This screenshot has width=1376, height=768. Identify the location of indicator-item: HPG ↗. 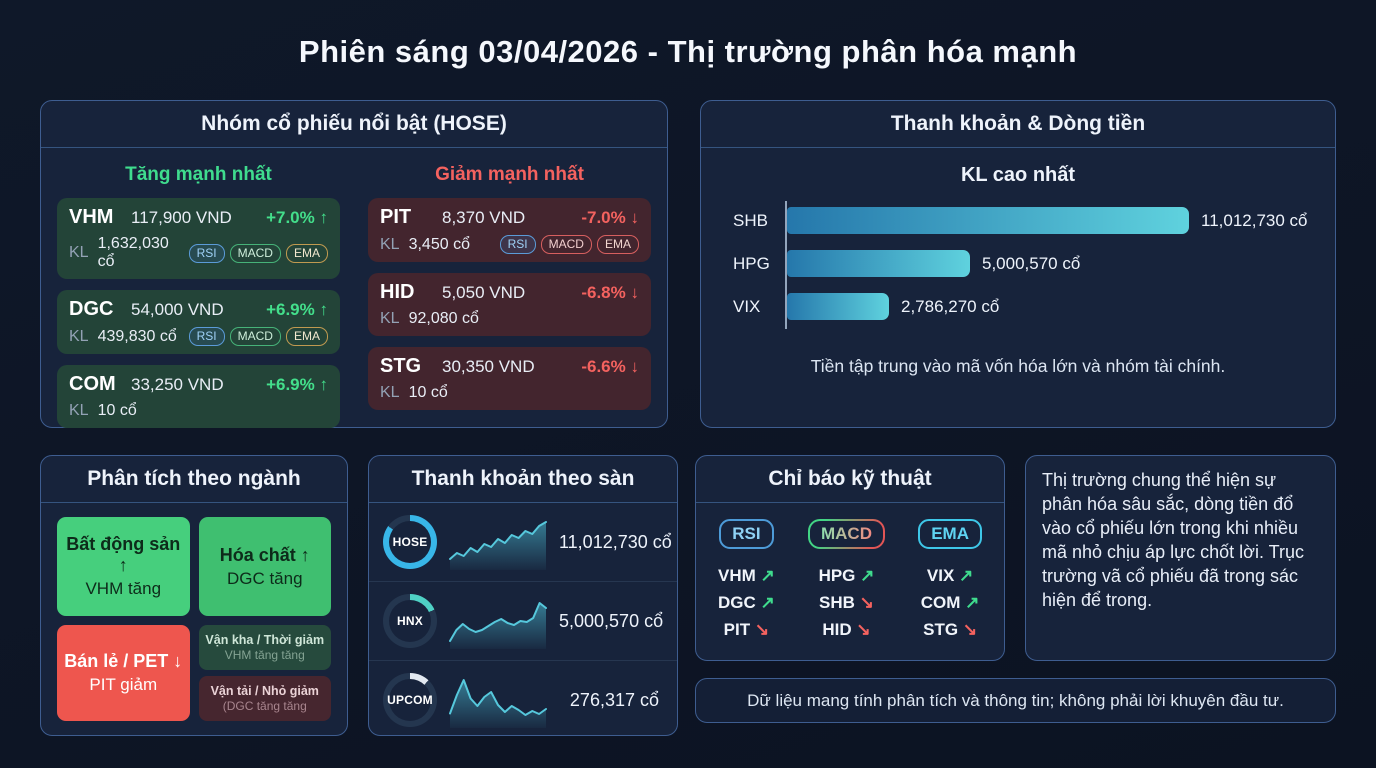
(846, 575).